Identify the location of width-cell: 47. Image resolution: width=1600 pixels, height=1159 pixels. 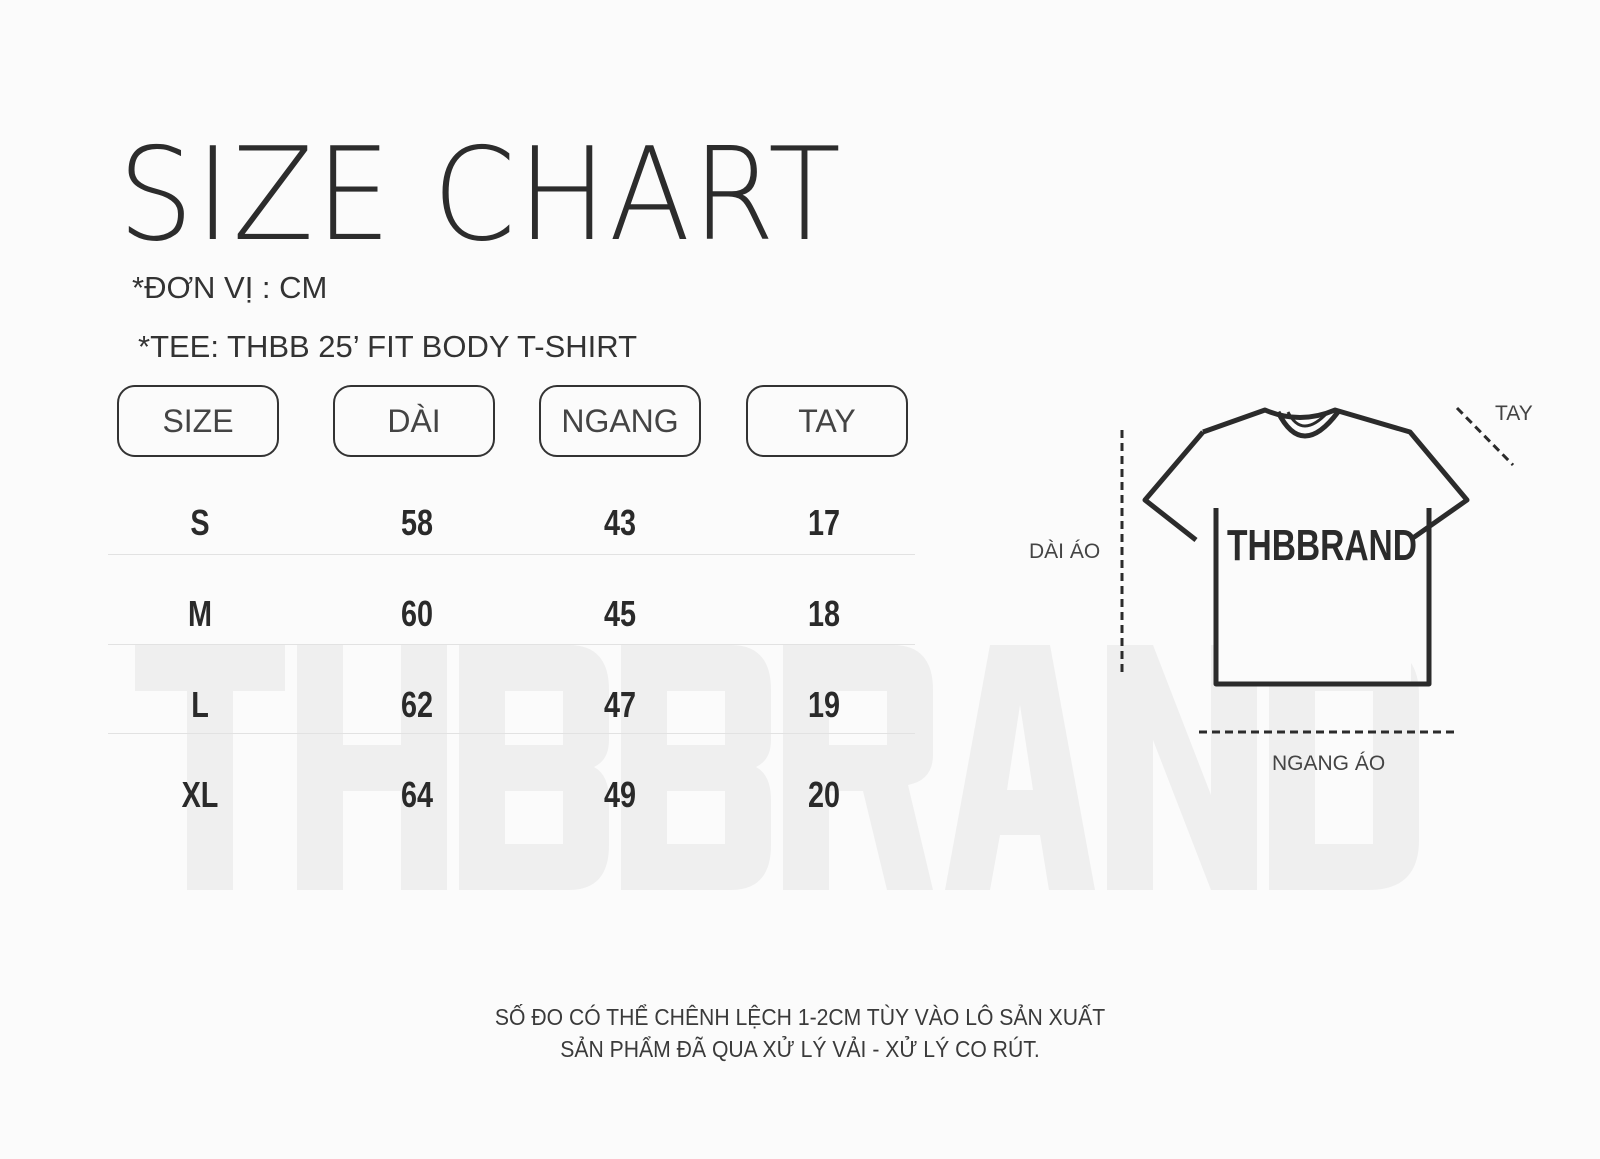
(620, 704).